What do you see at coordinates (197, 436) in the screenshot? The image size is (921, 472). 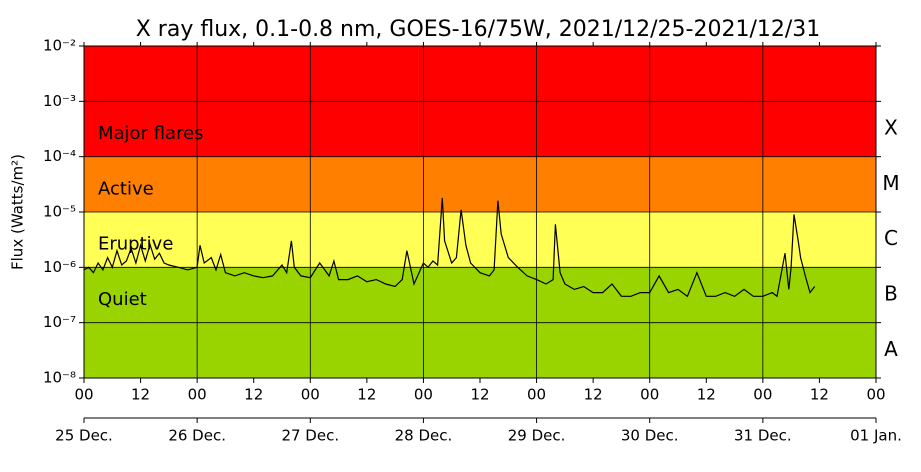 I see `day-tick-label: 26 Dec.` at bounding box center [197, 436].